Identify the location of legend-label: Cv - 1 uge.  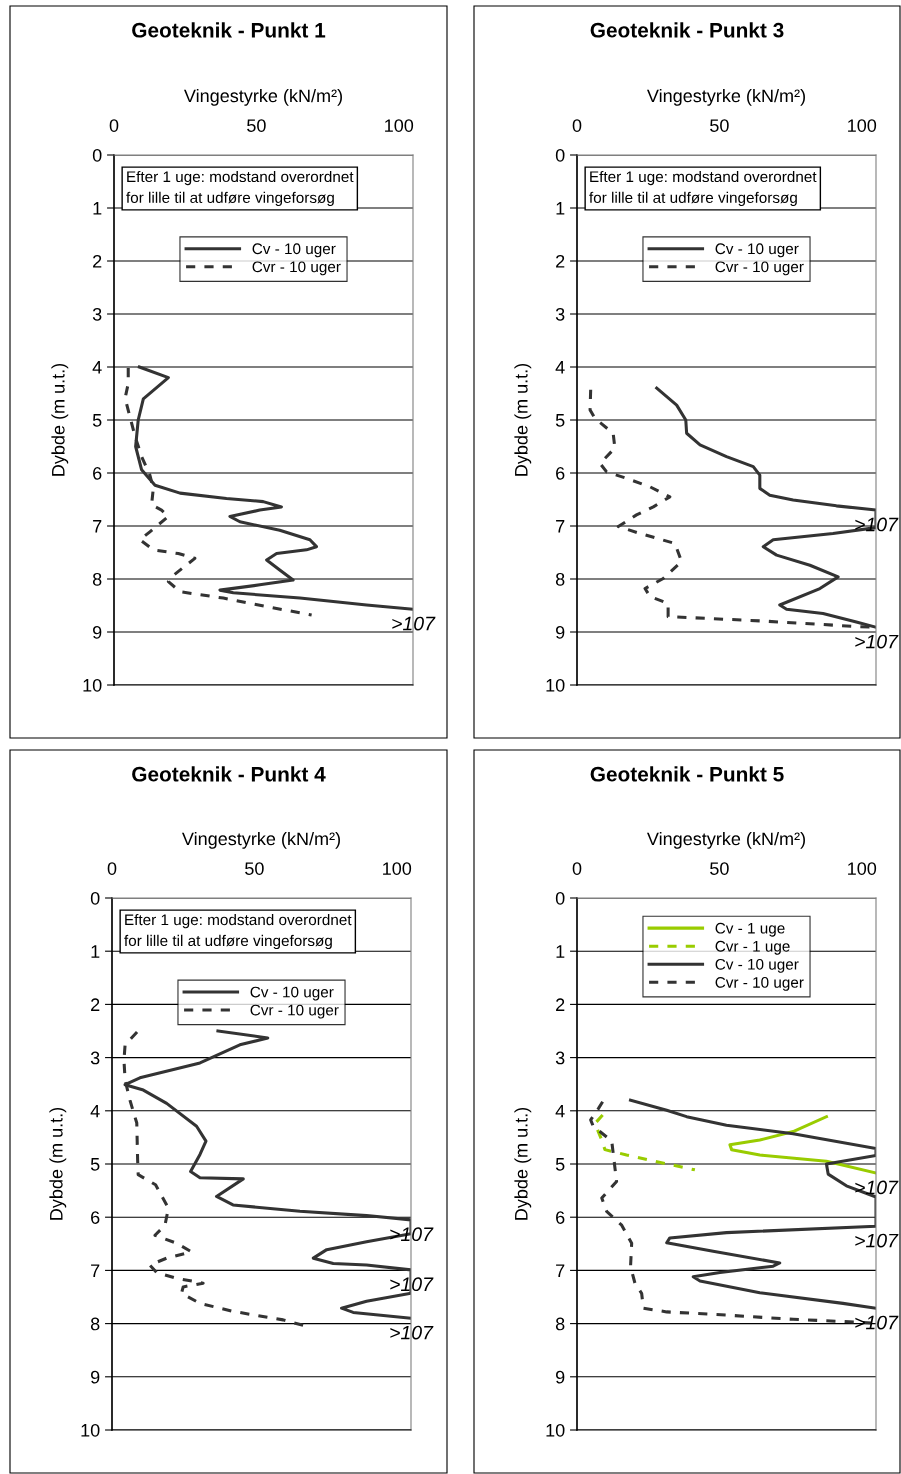
(750, 929).